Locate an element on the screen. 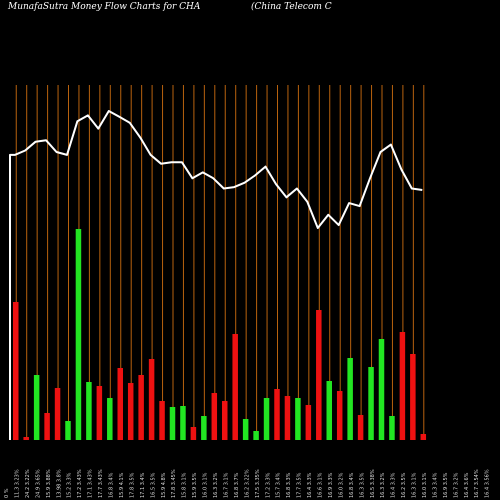  x-tick-label: 17.8 3.5% is located at coordinates (132, 485).